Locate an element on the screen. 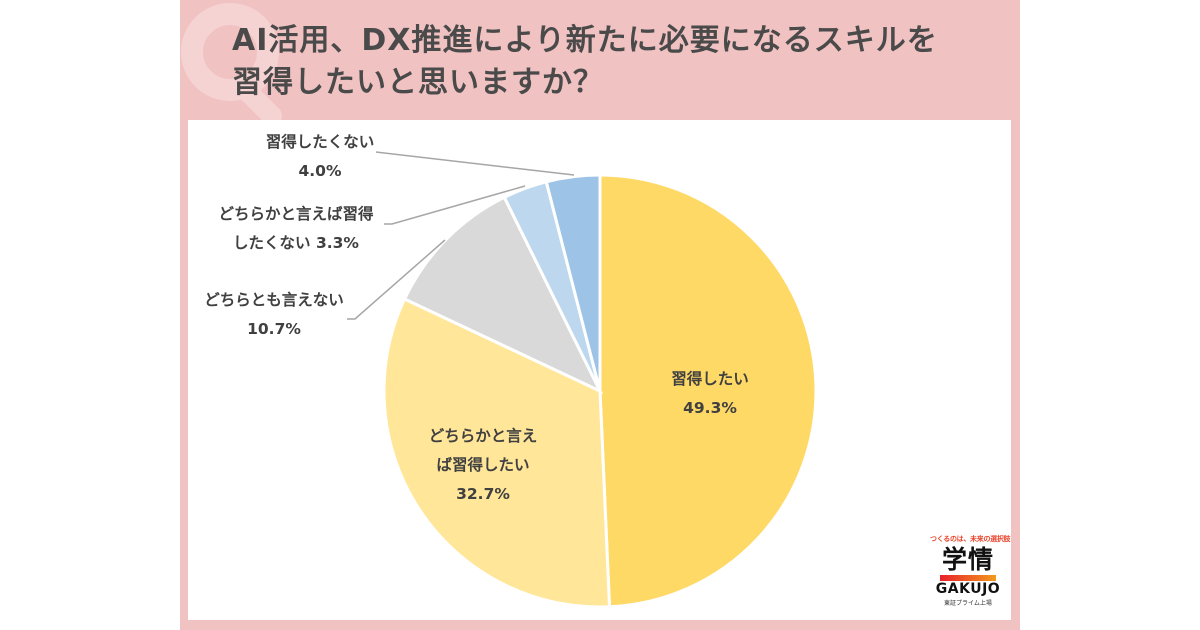 This screenshot has width=1200, height=630. leader-line-neutral is located at coordinates (396, 279).